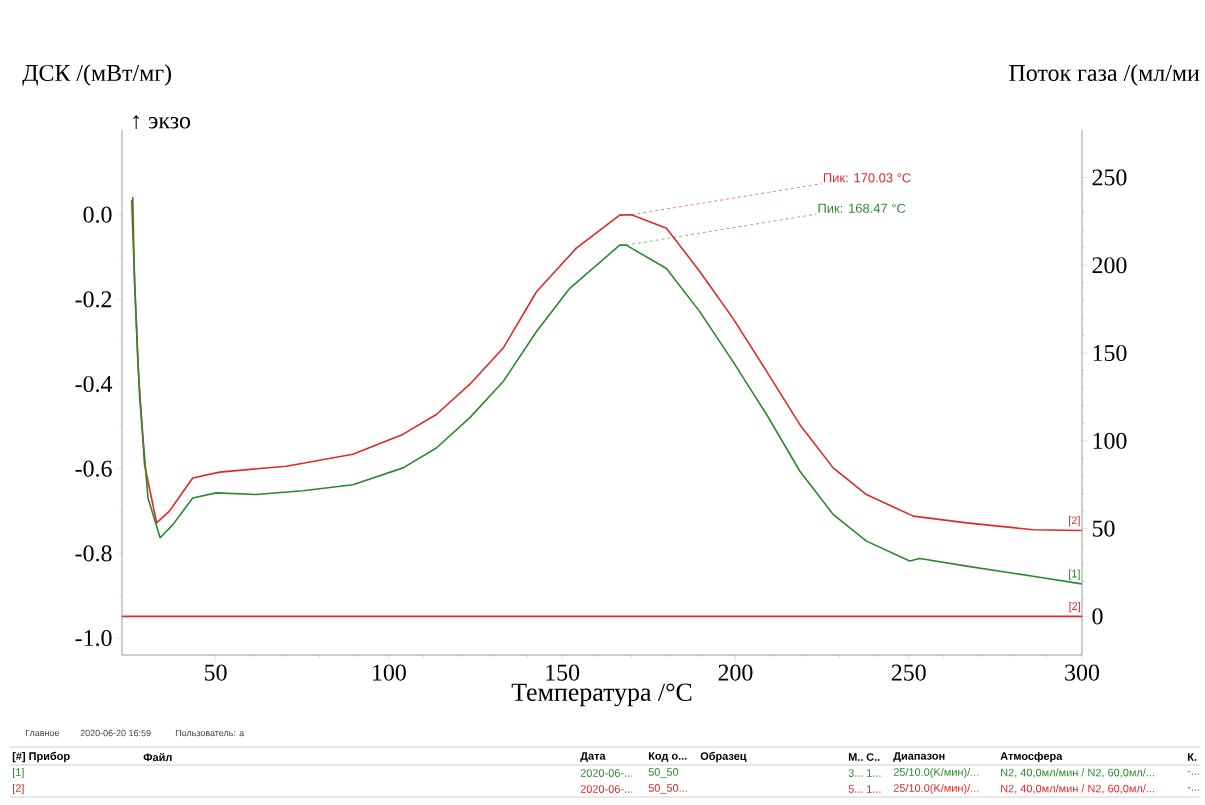 Image resolution: width=1205 pixels, height=805 pixels. I want to click on text: [2], so click(18, 789).